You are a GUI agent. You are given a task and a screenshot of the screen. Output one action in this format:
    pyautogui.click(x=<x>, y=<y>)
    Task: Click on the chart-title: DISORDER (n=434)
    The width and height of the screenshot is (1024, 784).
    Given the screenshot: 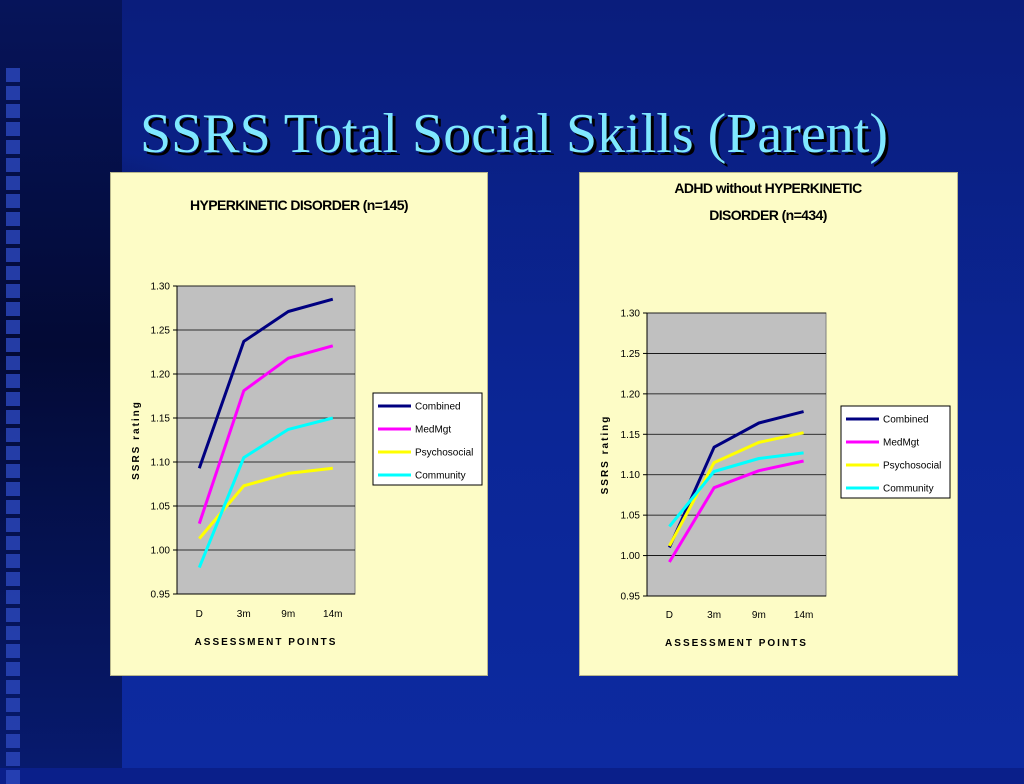 What is the action you would take?
    pyautogui.click(x=768, y=215)
    